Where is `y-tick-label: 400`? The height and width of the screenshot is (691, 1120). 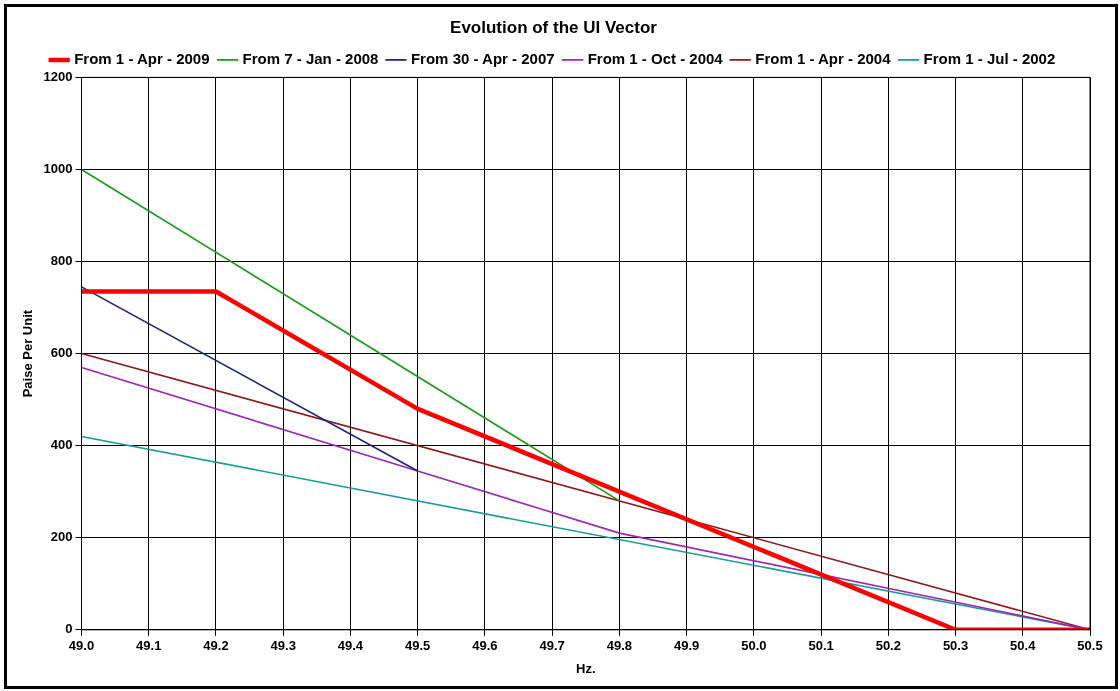
y-tick-label: 400 is located at coordinates (61, 445).